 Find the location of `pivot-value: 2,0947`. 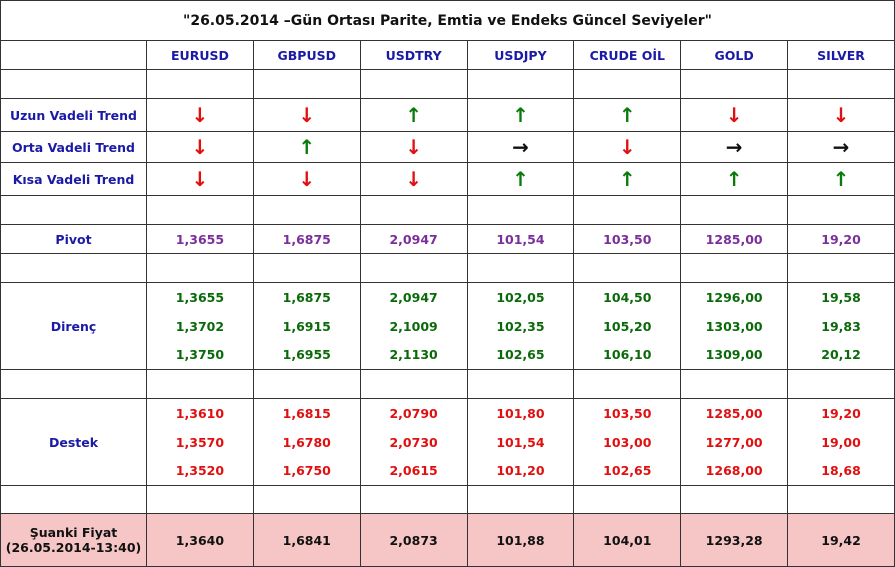

pivot-value: 2,0947 is located at coordinates (413, 239).